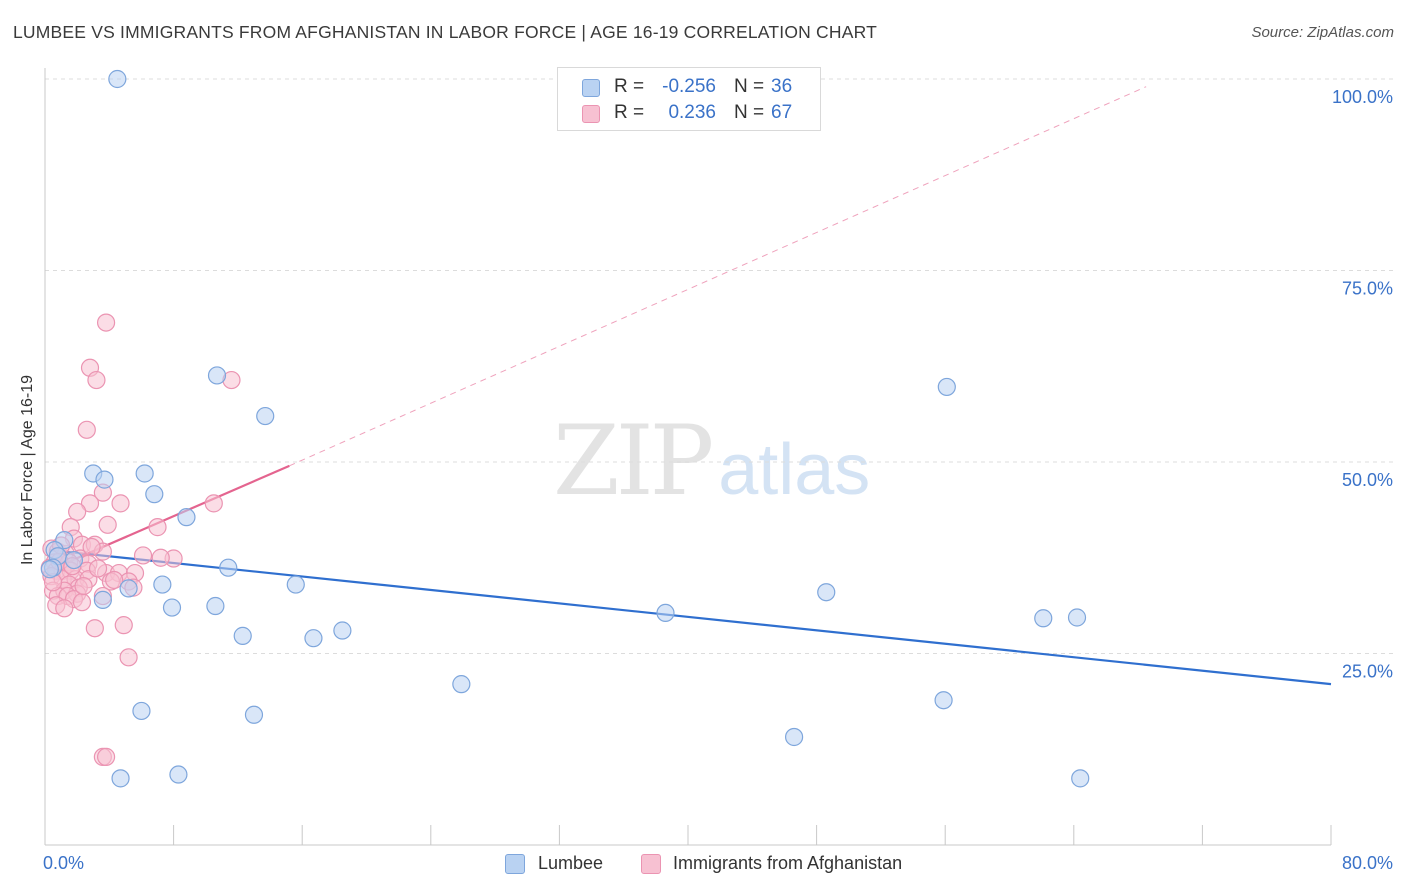 This screenshot has height=892, width=1406. I want to click on r-value: -0.256, so click(689, 86).